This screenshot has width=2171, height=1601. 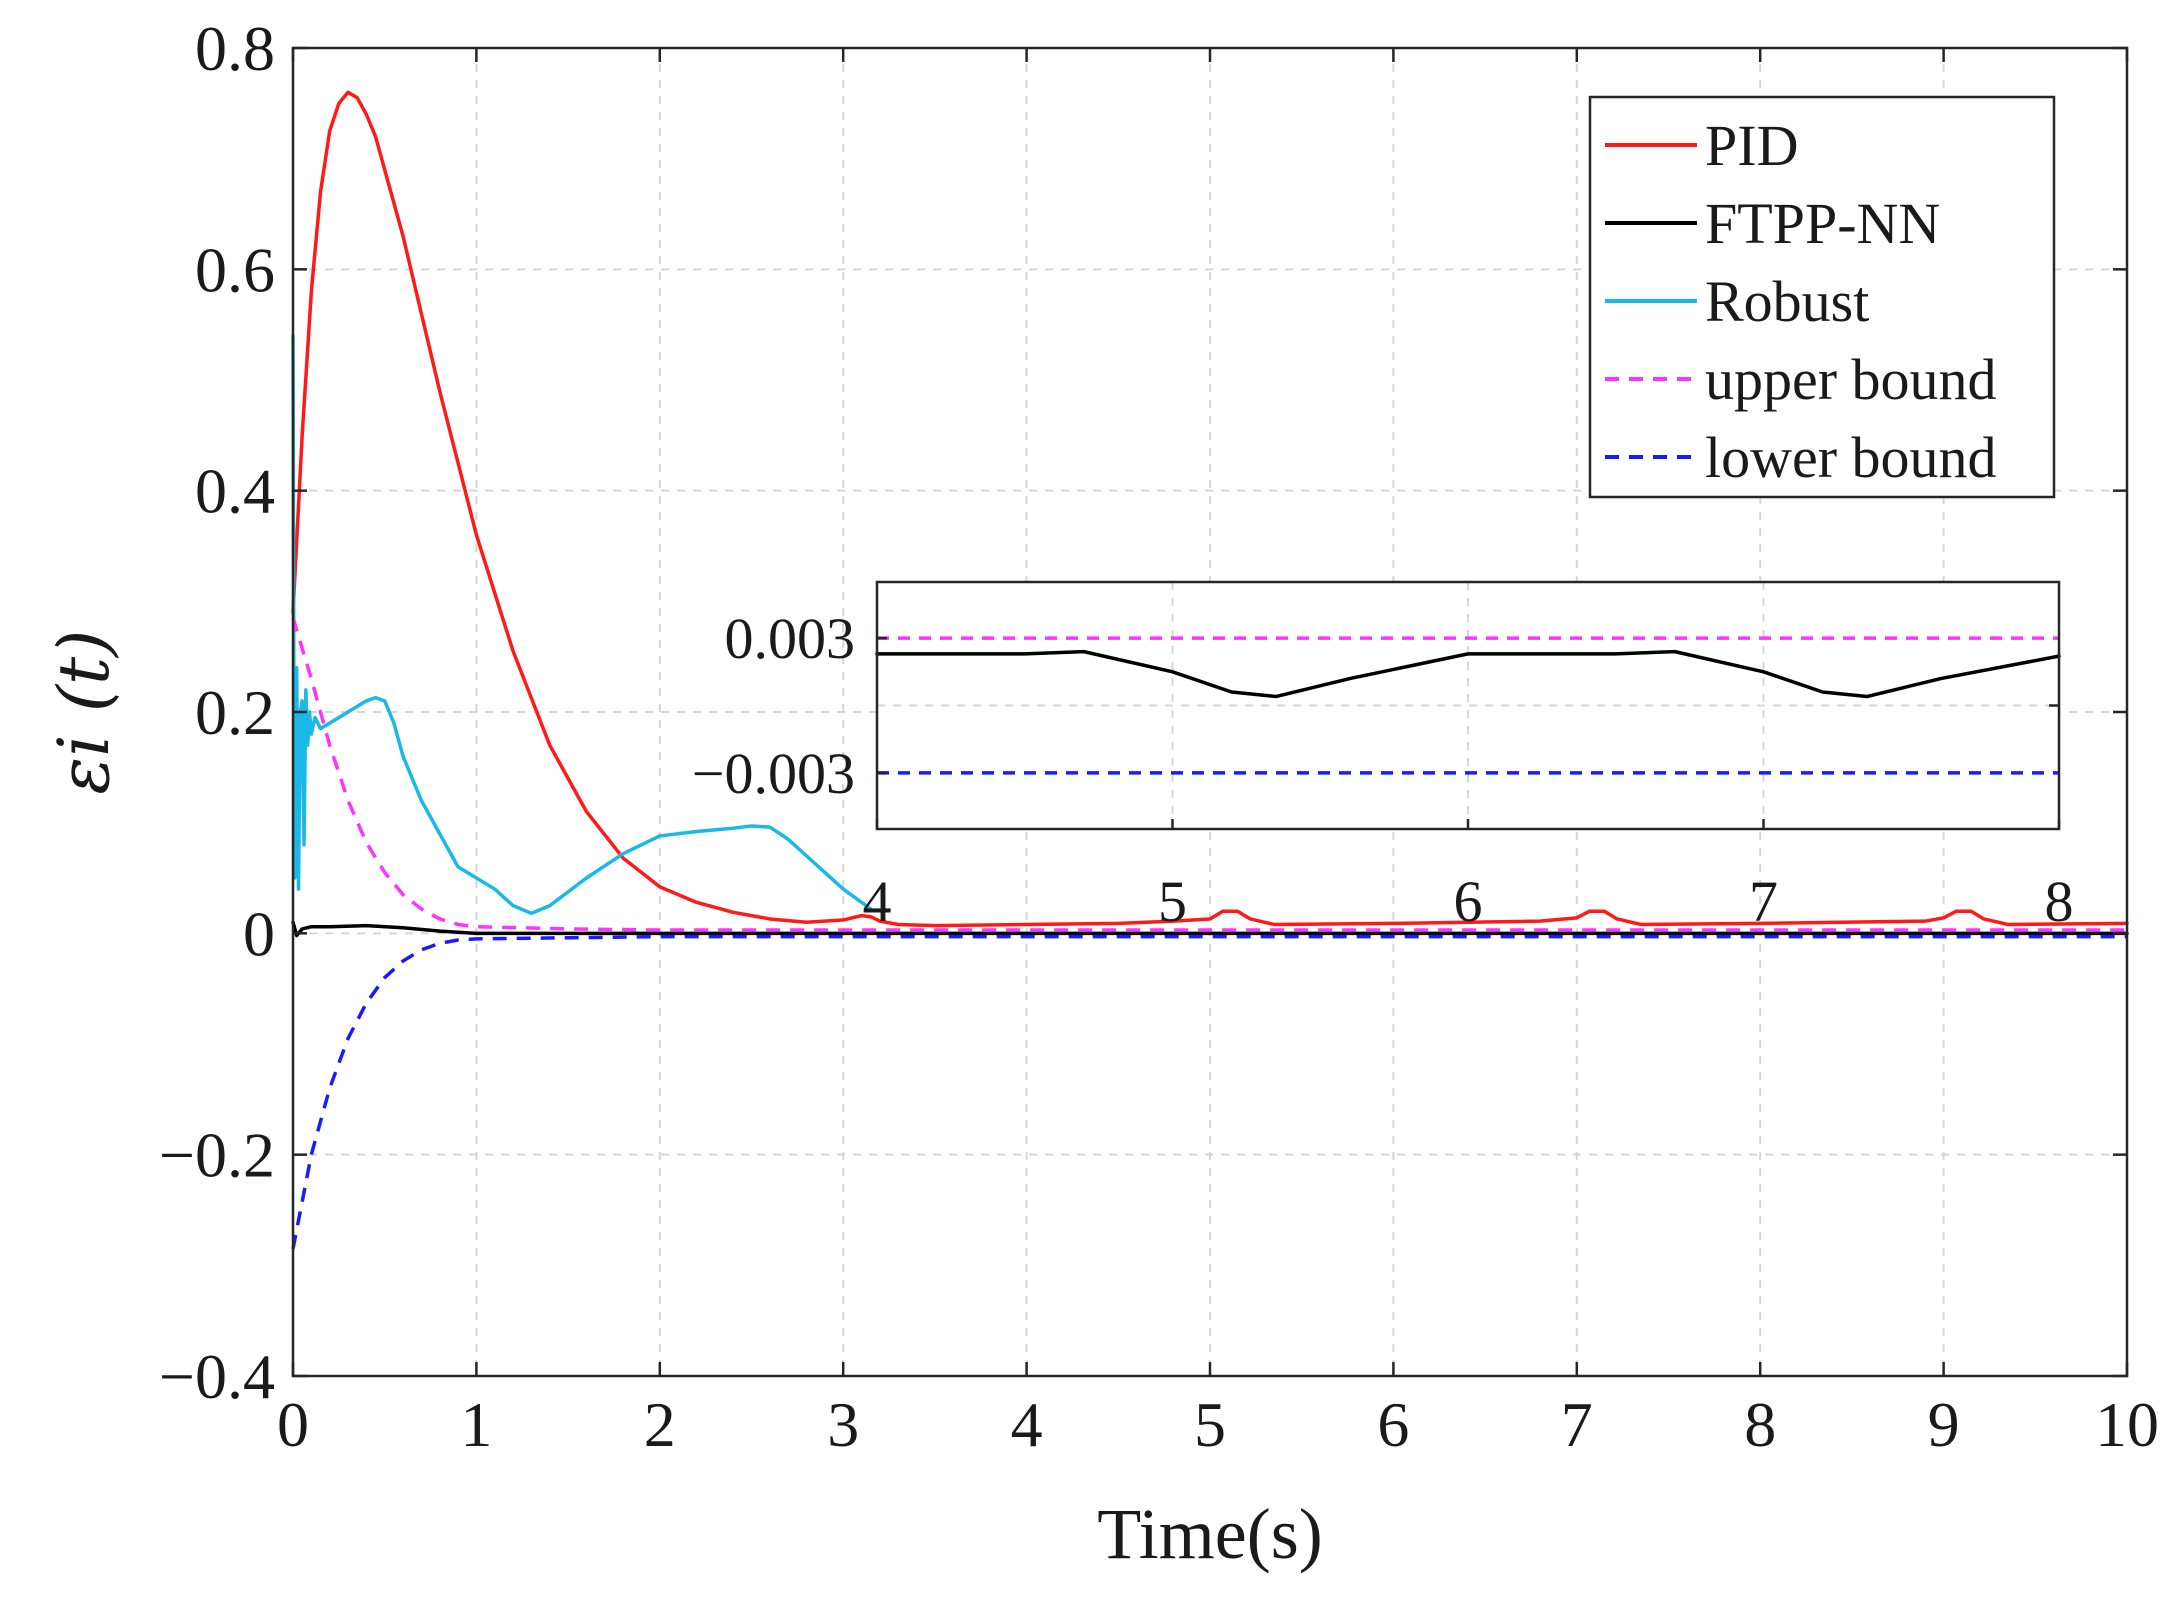 I want to click on series-line-robust, so click(x=582, y=624).